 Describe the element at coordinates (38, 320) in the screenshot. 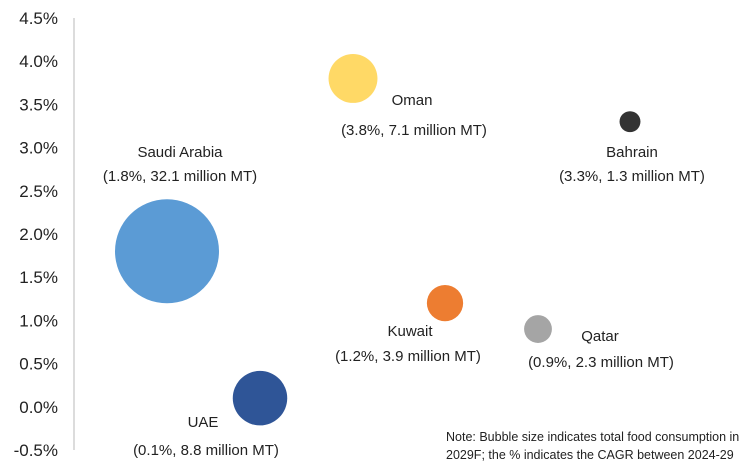

I see `y-tick-label: 1.0%` at that location.